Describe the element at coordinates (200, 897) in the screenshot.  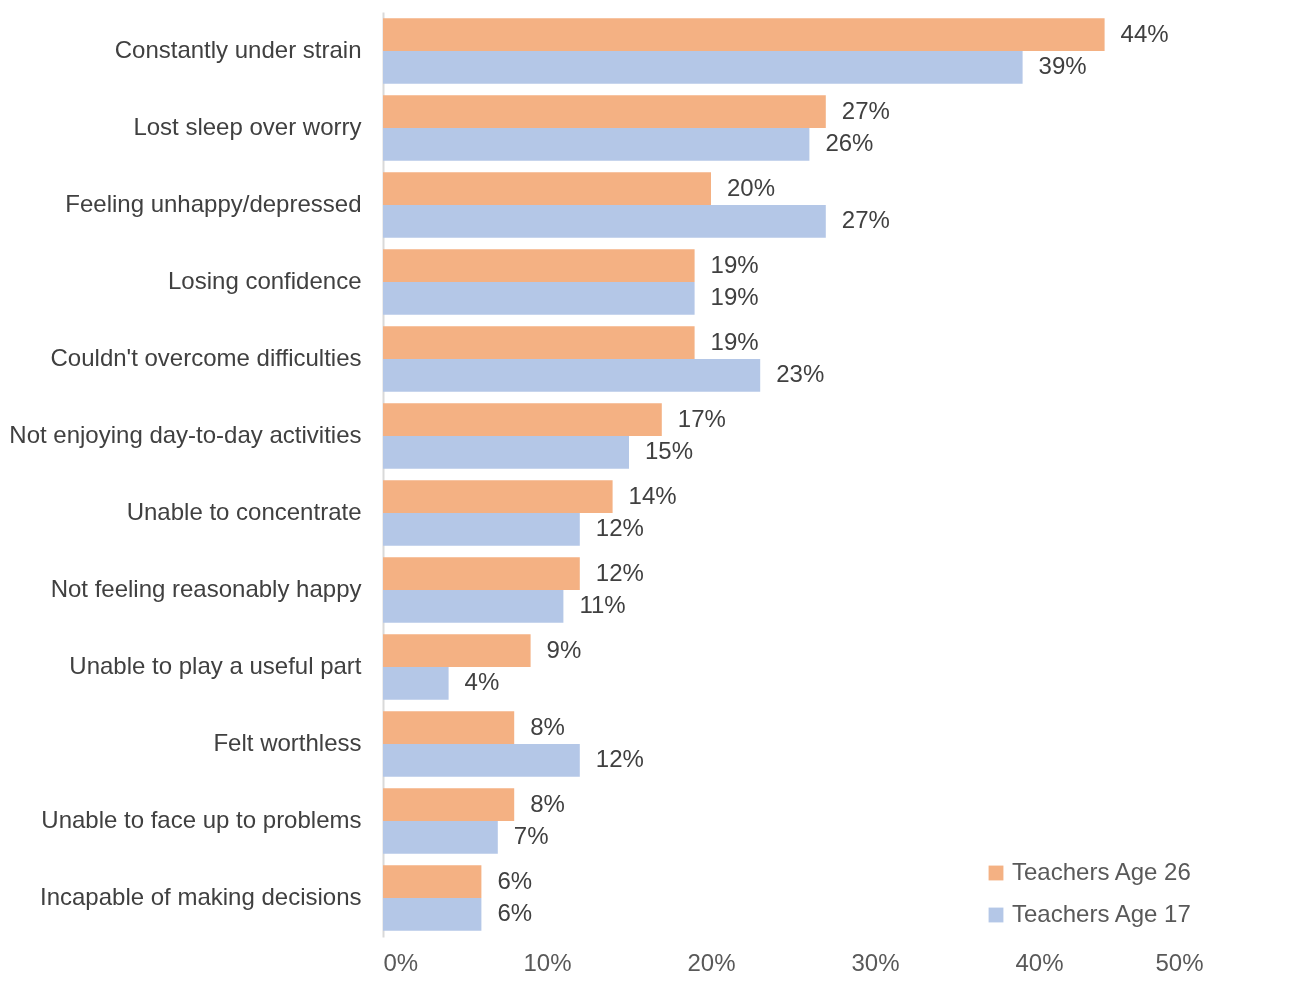
I see `y-tick-label: Incapable of making decisions` at that location.